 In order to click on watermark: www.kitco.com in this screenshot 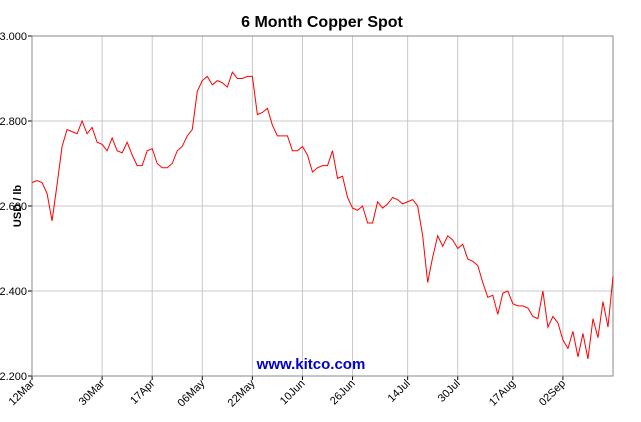, I will do `click(311, 364)`.